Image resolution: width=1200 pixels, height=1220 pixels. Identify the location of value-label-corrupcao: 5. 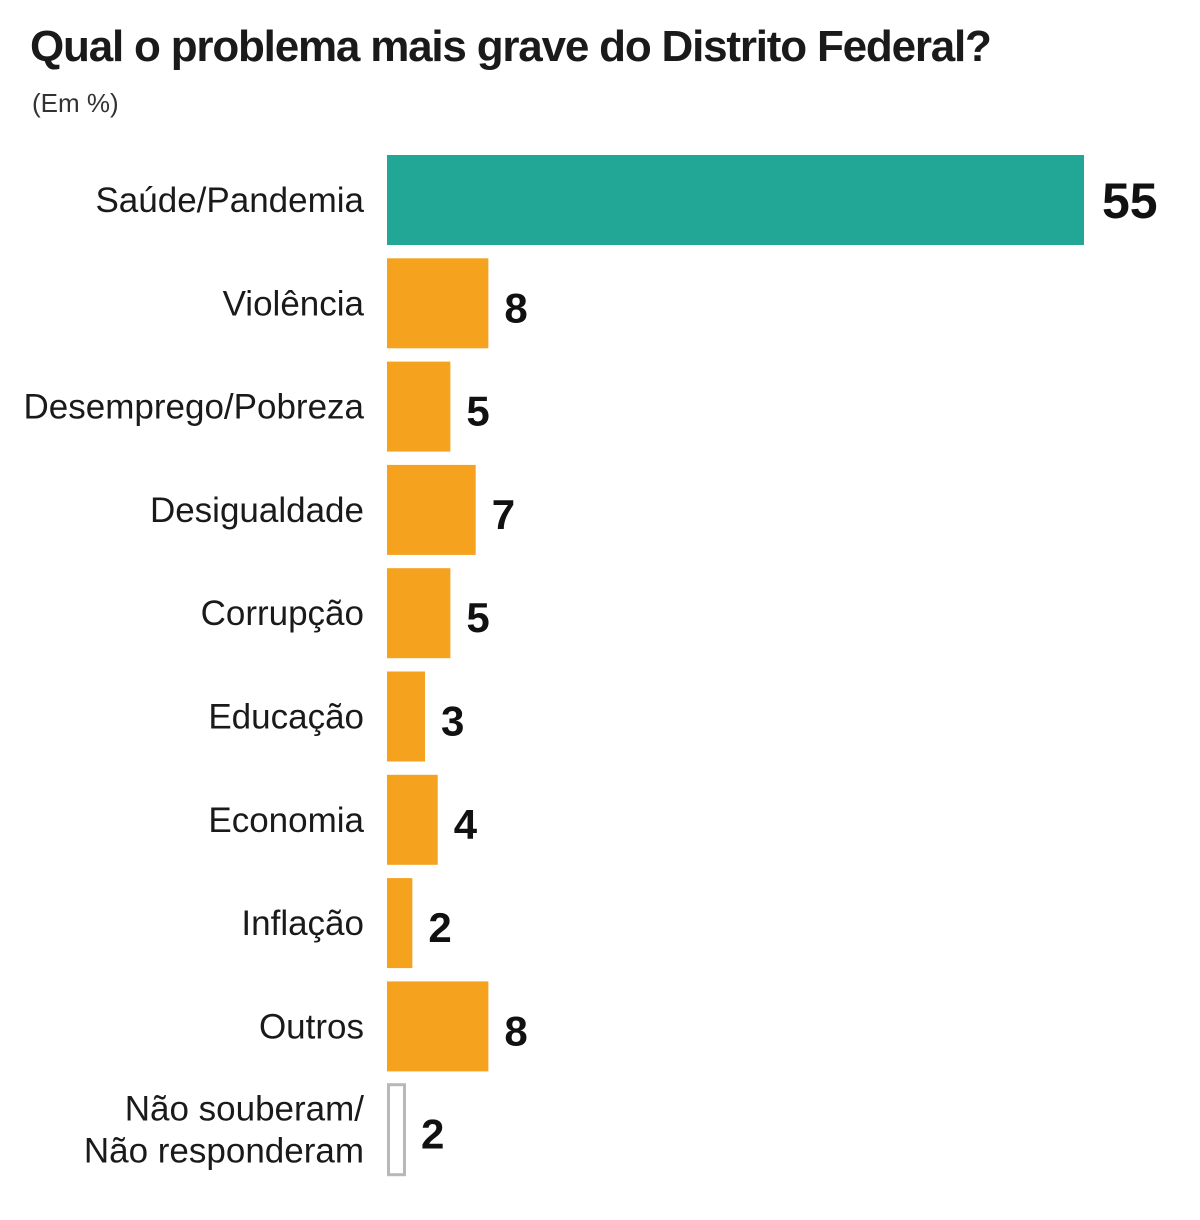
(477, 617).